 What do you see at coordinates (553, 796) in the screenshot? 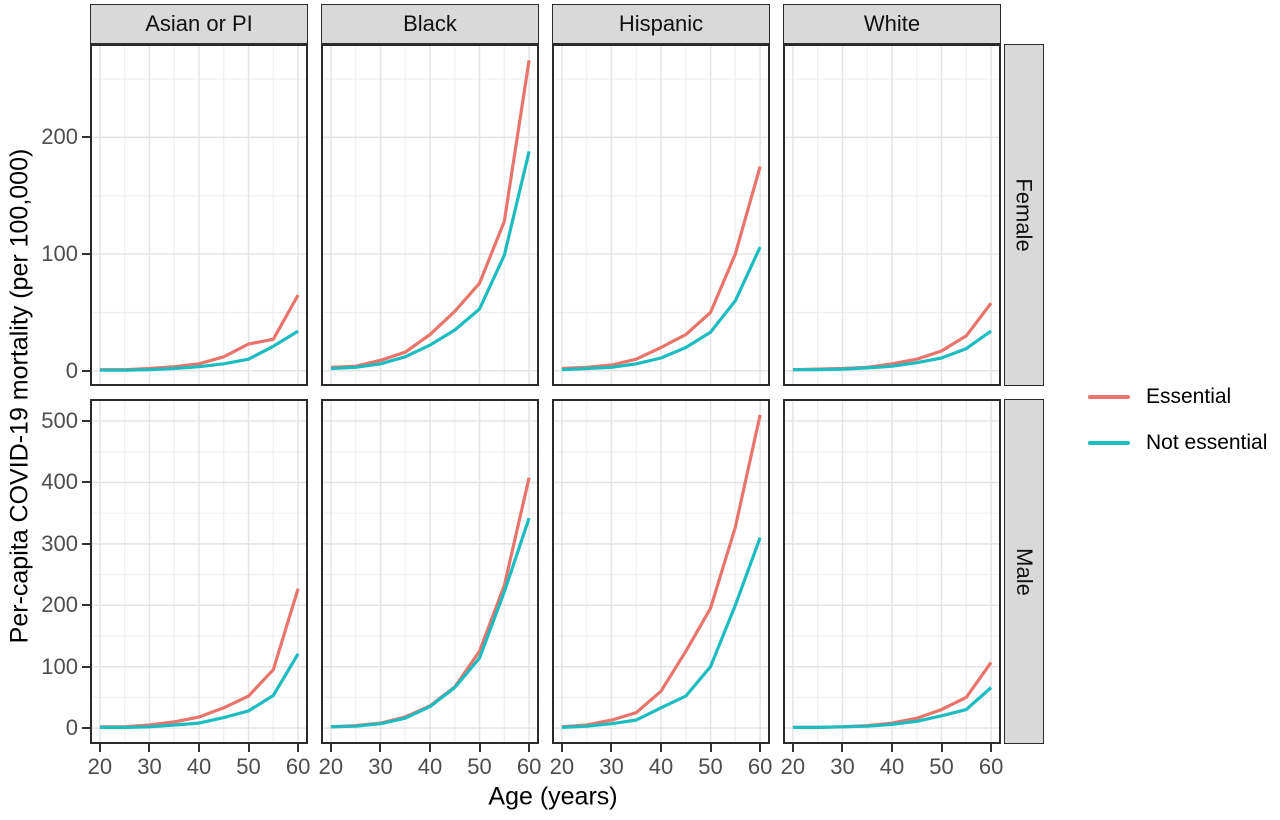
I see `x-axis-title: Age (years)` at bounding box center [553, 796].